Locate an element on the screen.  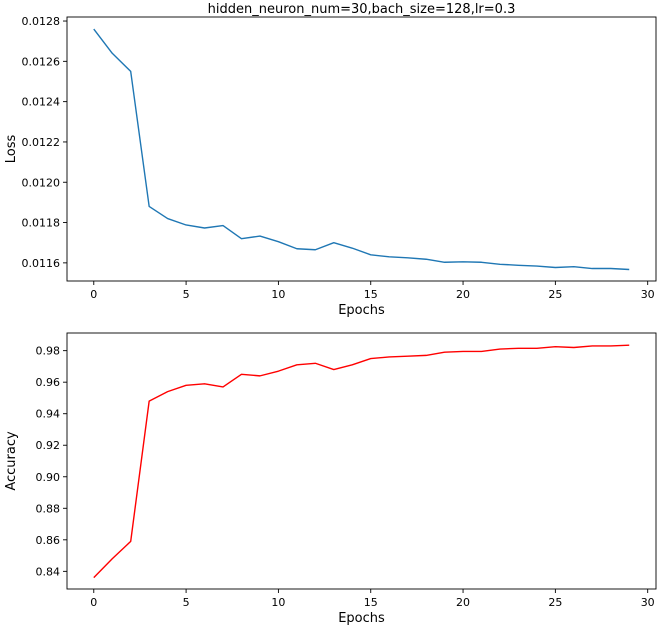
y-tick-label: 0.90 is located at coordinates (48, 477).